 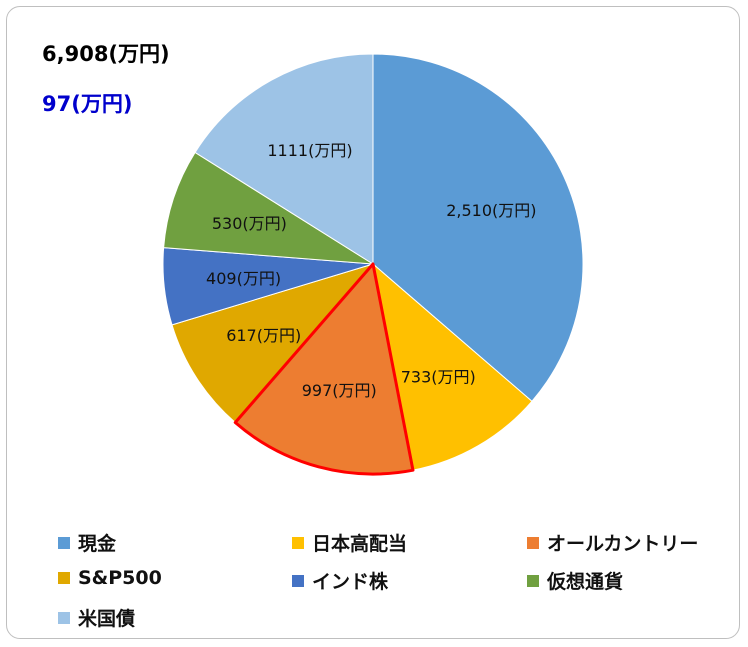 I want to click on legend-label: インド株, so click(x=350, y=582).